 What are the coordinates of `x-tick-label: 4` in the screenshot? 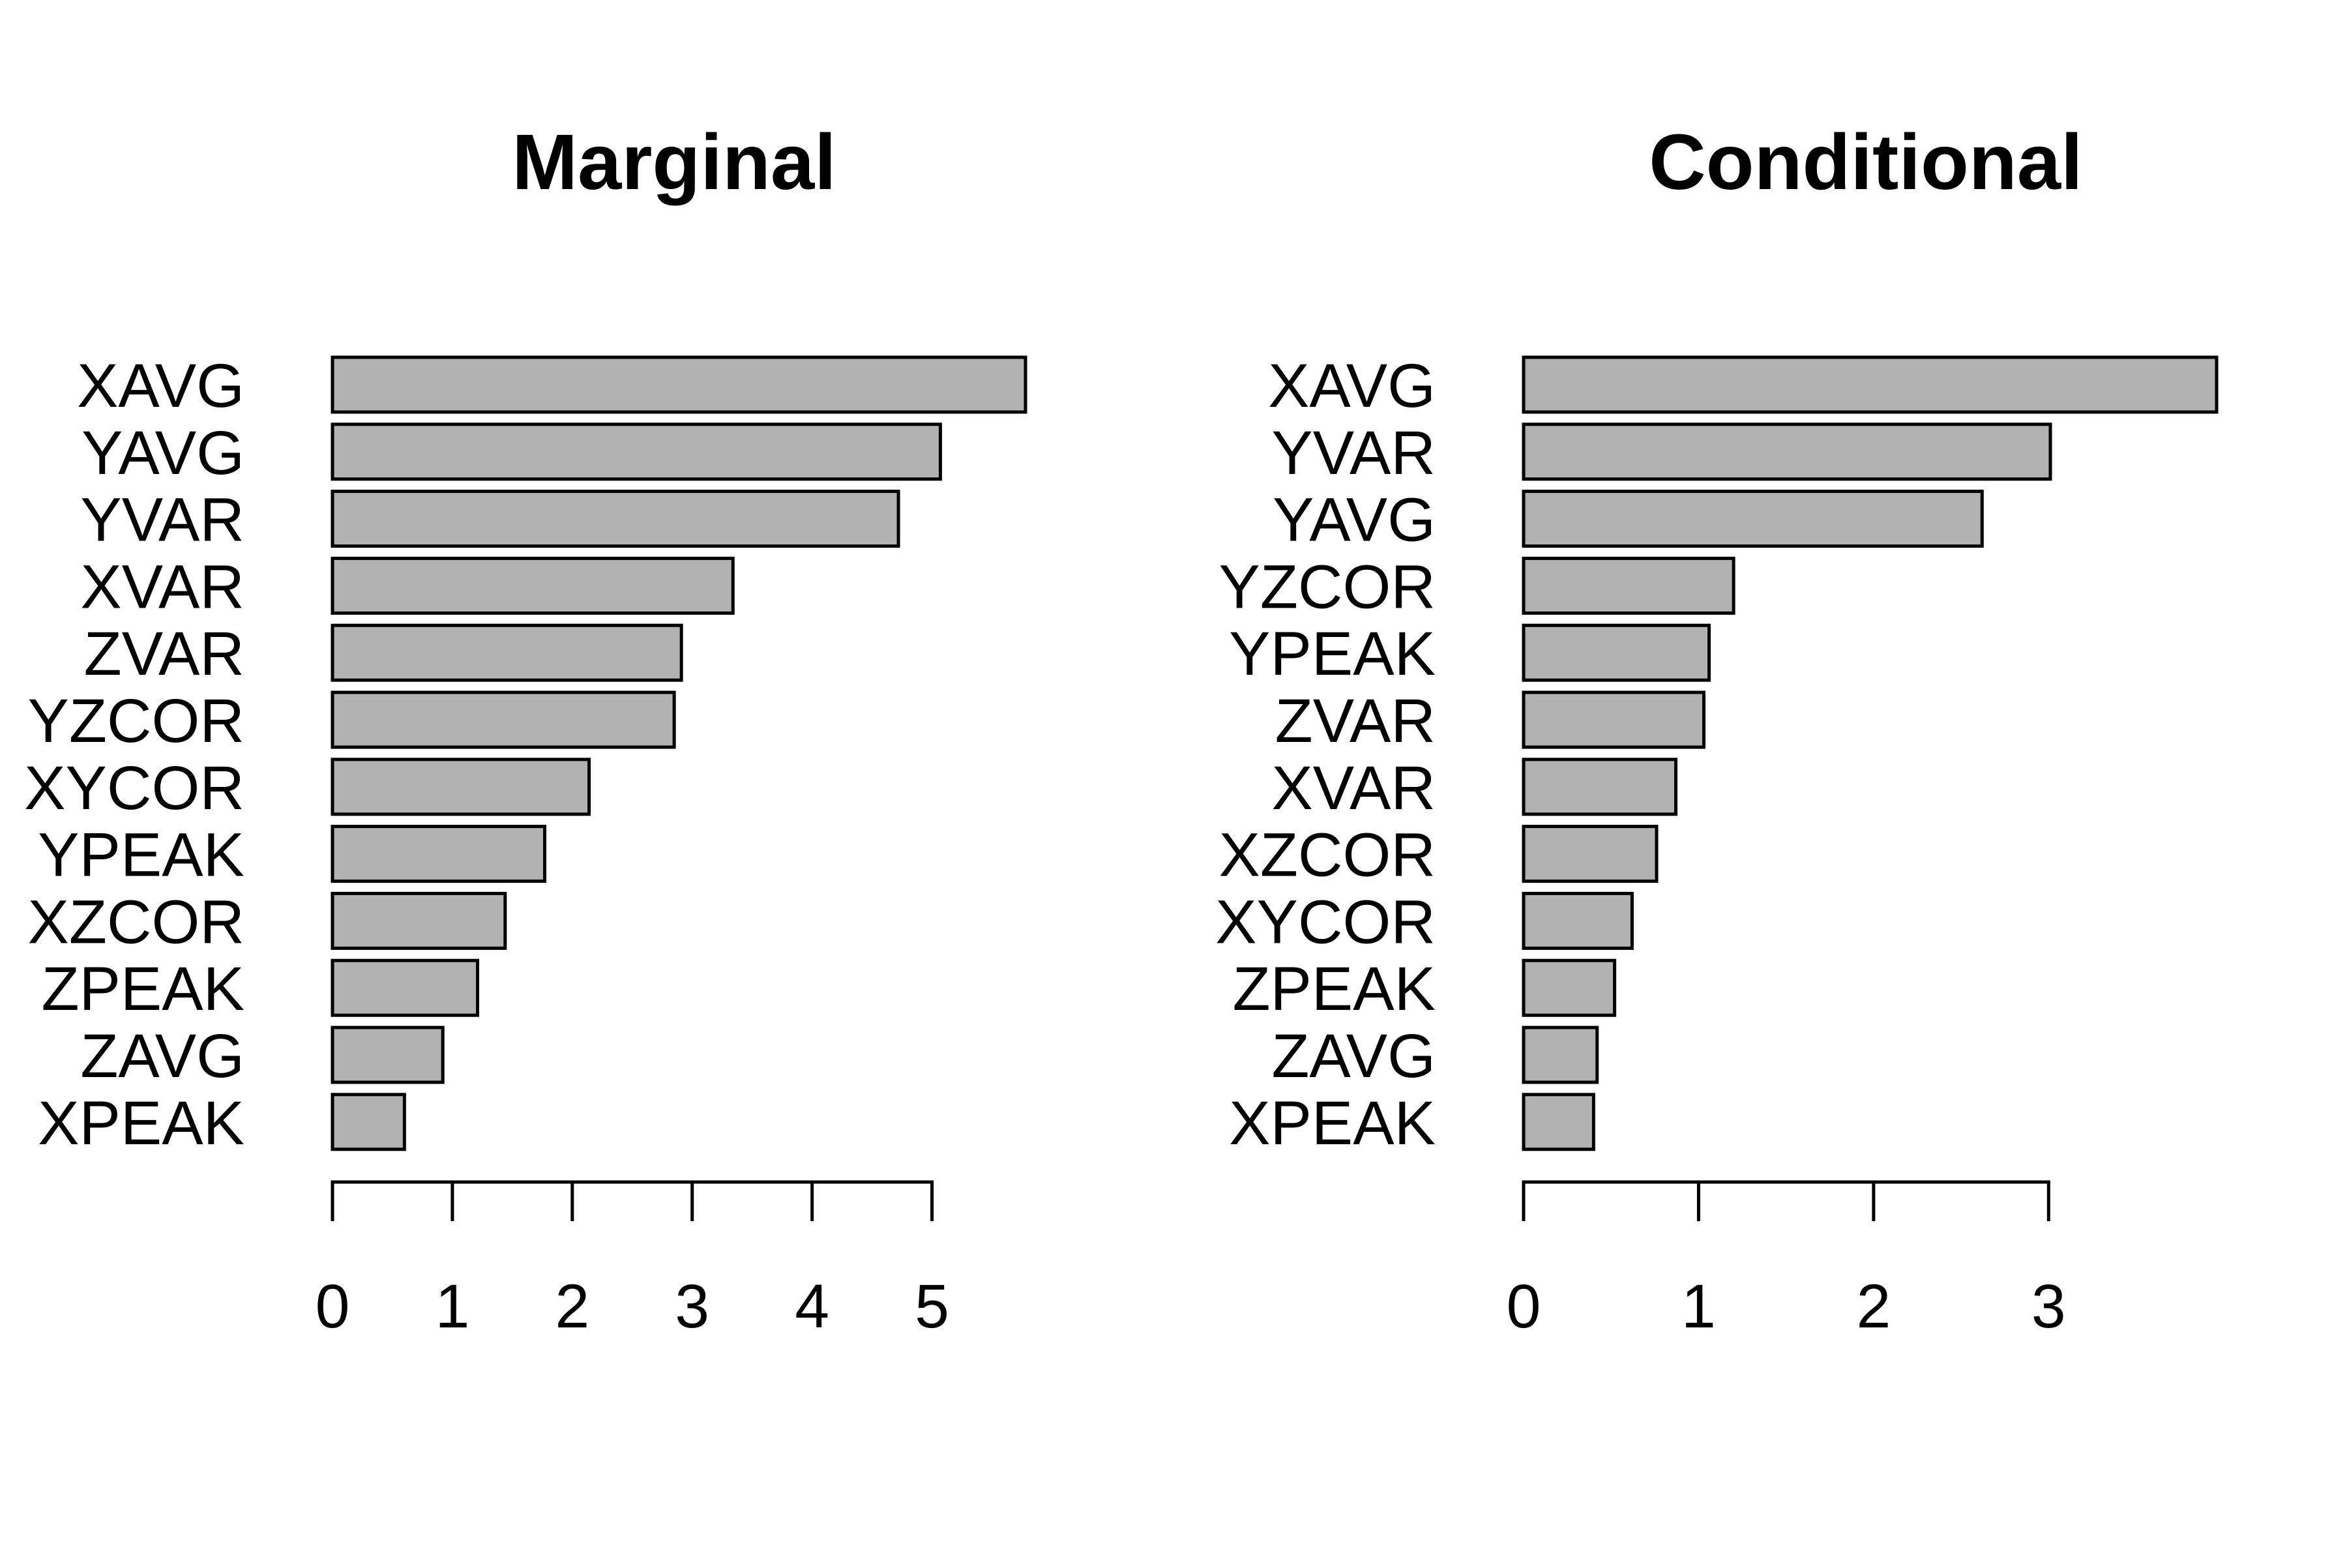 It's located at (812, 1307).